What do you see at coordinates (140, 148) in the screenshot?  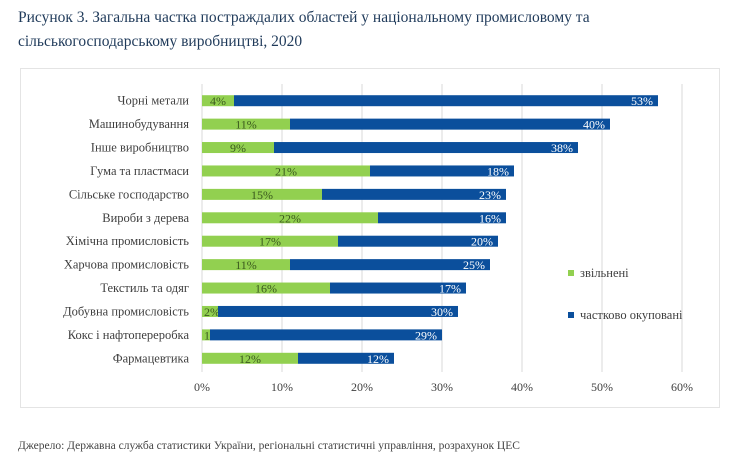 I see `category-label: Інше виробництво` at bounding box center [140, 148].